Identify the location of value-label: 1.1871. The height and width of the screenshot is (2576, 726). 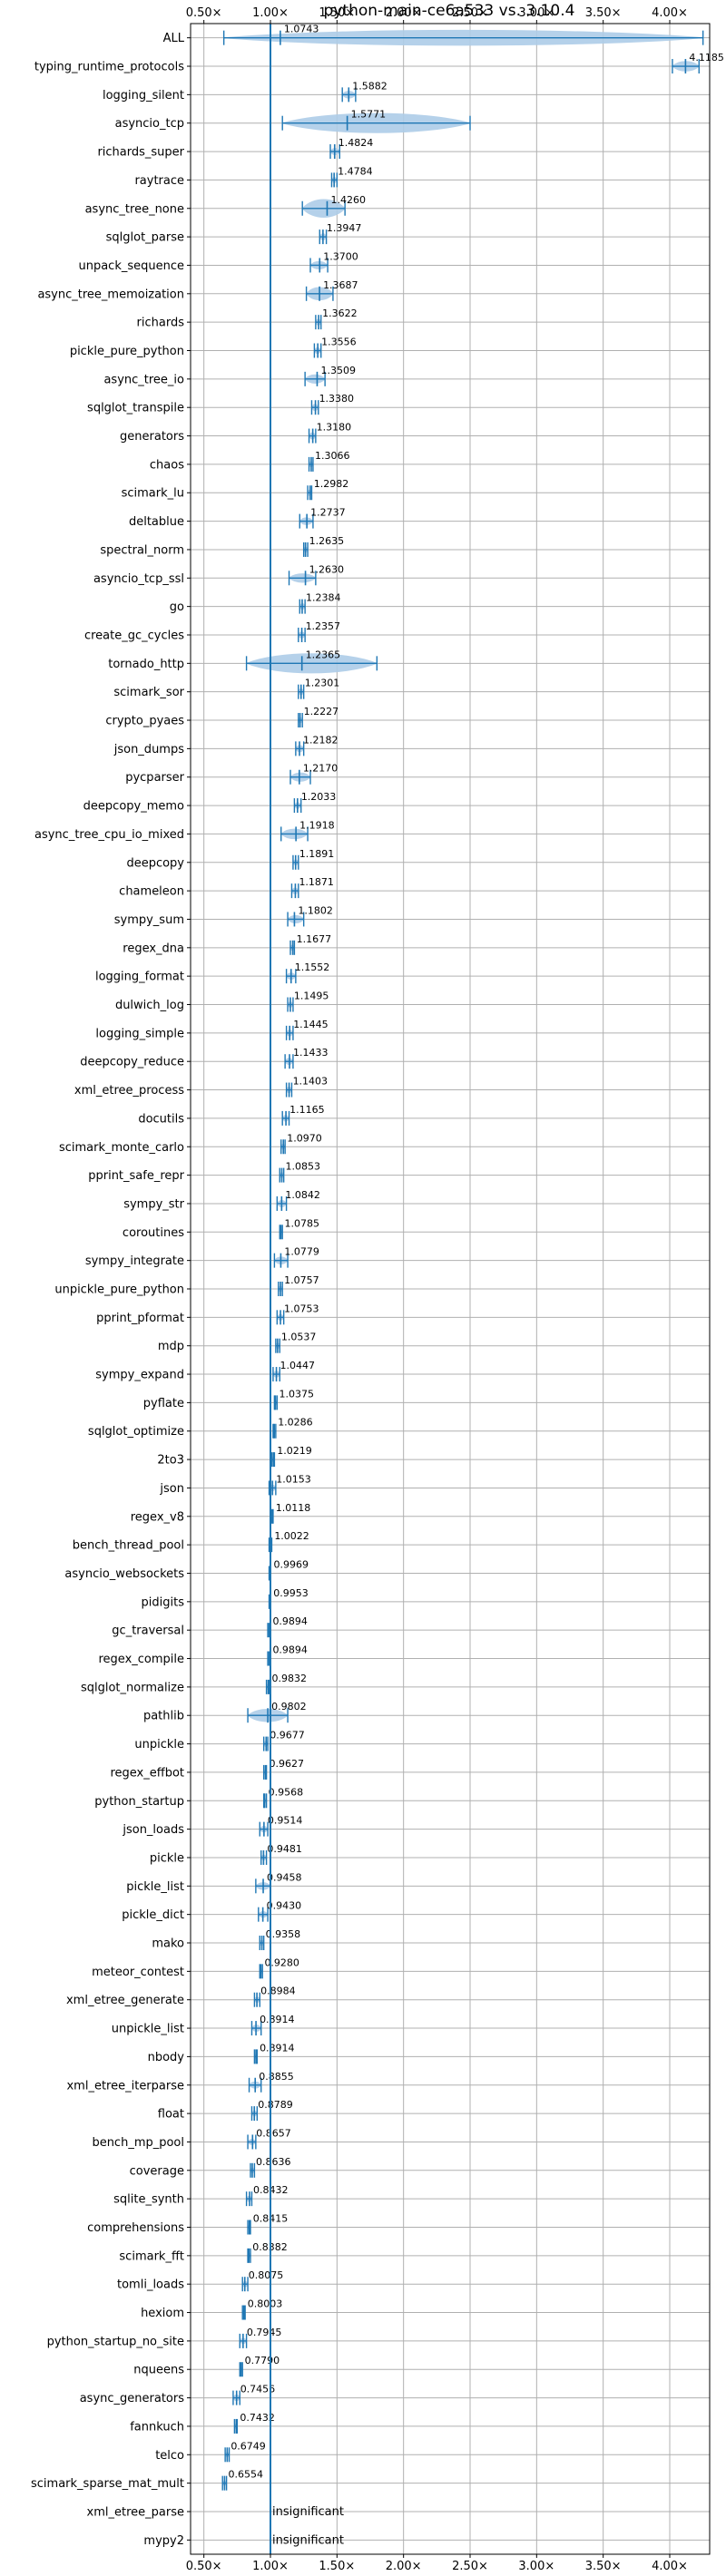
(316, 882).